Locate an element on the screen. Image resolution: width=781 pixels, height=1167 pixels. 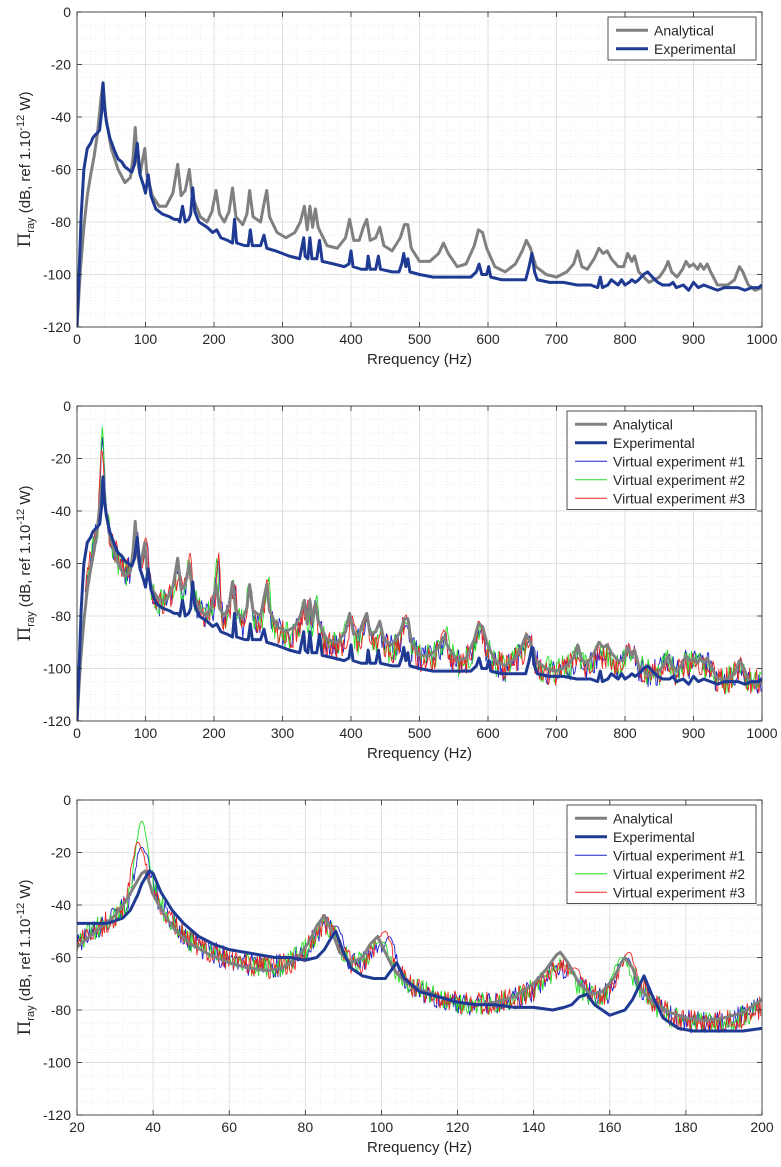
x-tick-label: 40 is located at coordinates (153, 1127).